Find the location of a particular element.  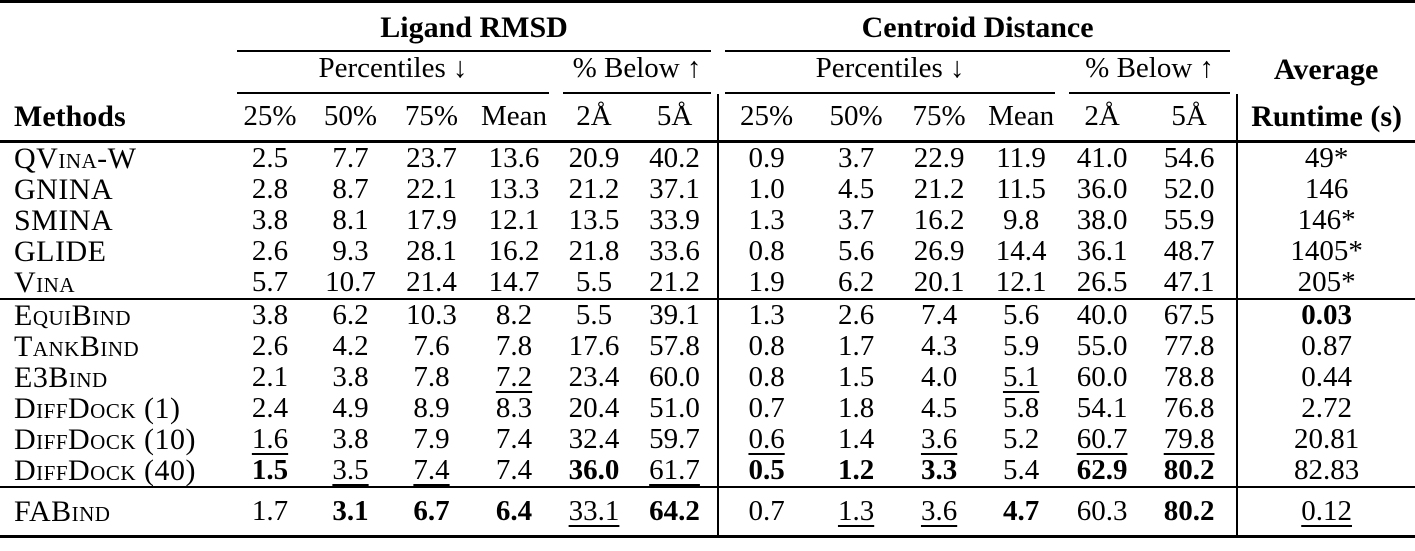

cell-text: 8.9 is located at coordinates (431, 407).